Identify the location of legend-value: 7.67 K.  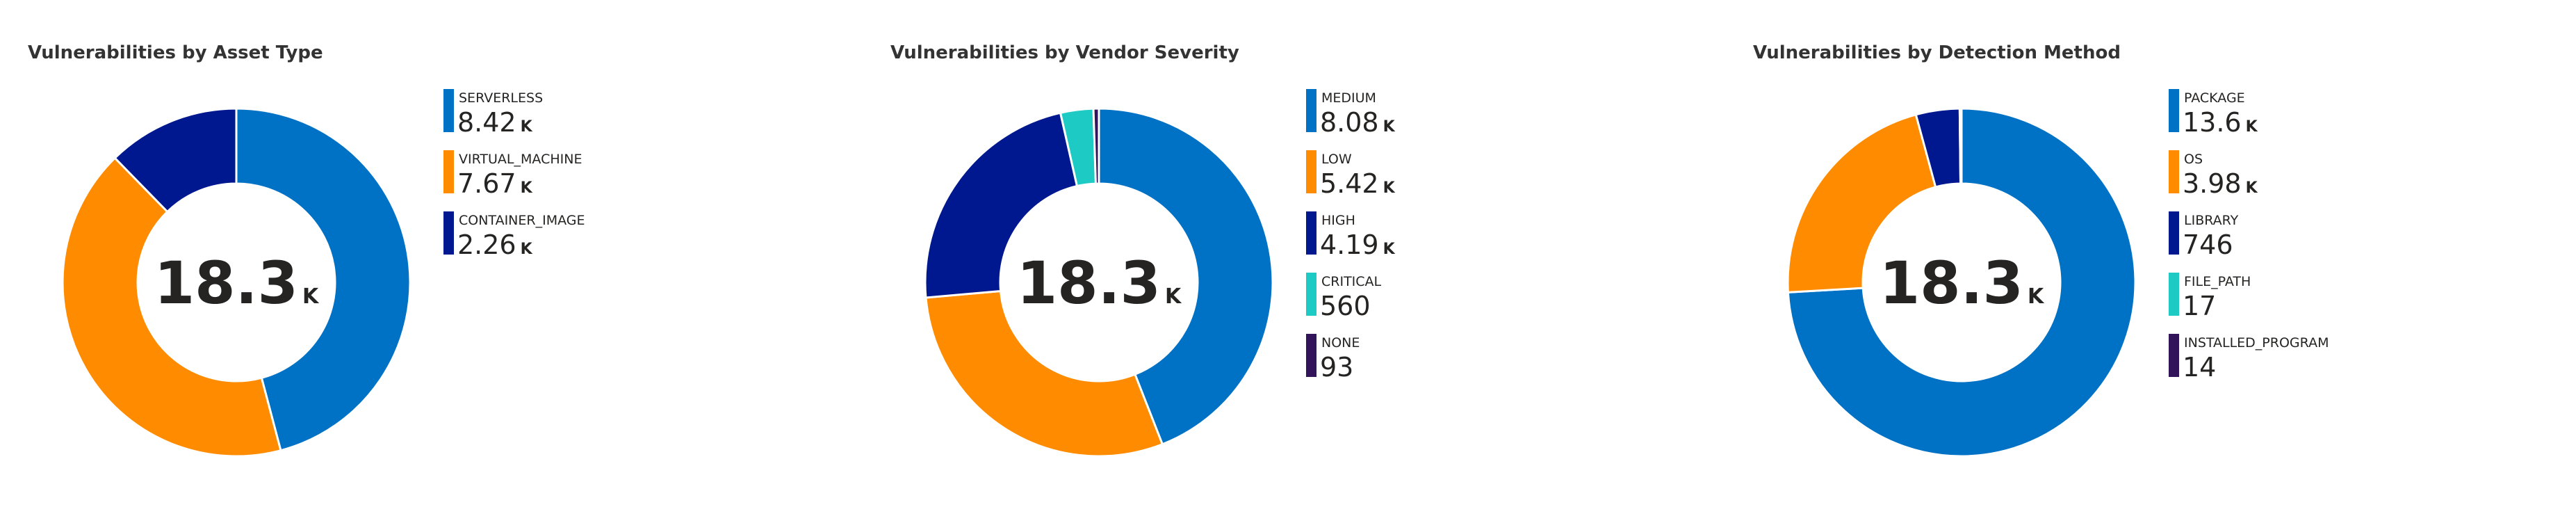
(495, 184).